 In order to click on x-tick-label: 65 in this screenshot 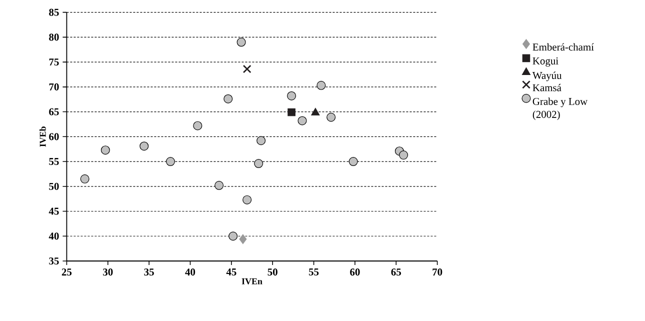, I will do `click(396, 272)`.